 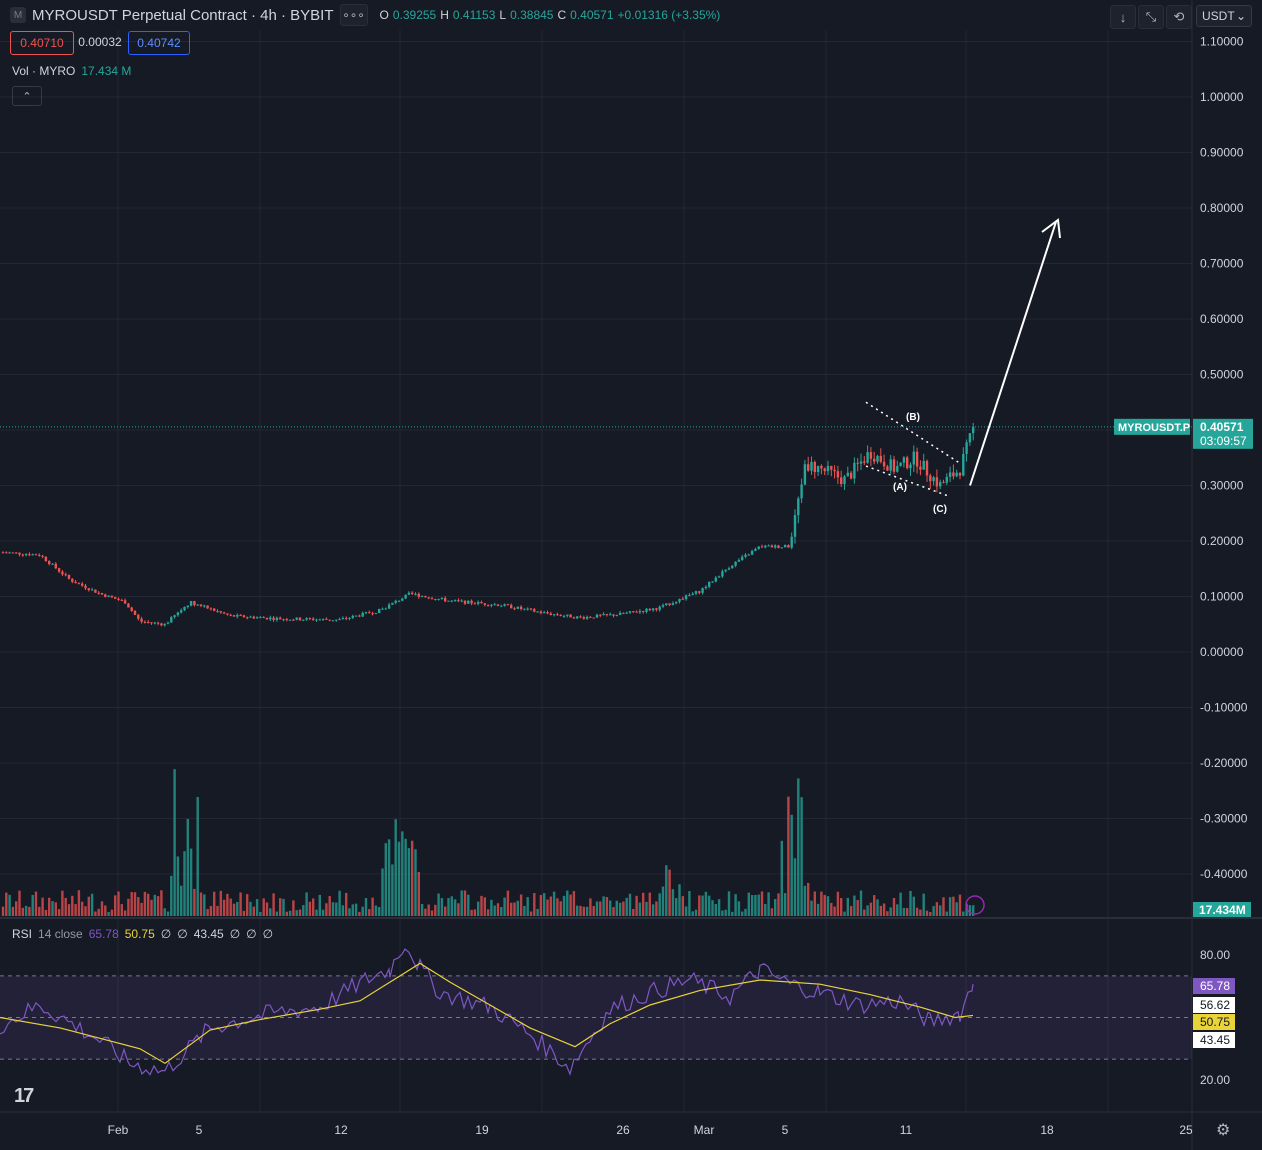 What do you see at coordinates (1222, 910) in the screenshot?
I see `volume-tag-label: 17.434M` at bounding box center [1222, 910].